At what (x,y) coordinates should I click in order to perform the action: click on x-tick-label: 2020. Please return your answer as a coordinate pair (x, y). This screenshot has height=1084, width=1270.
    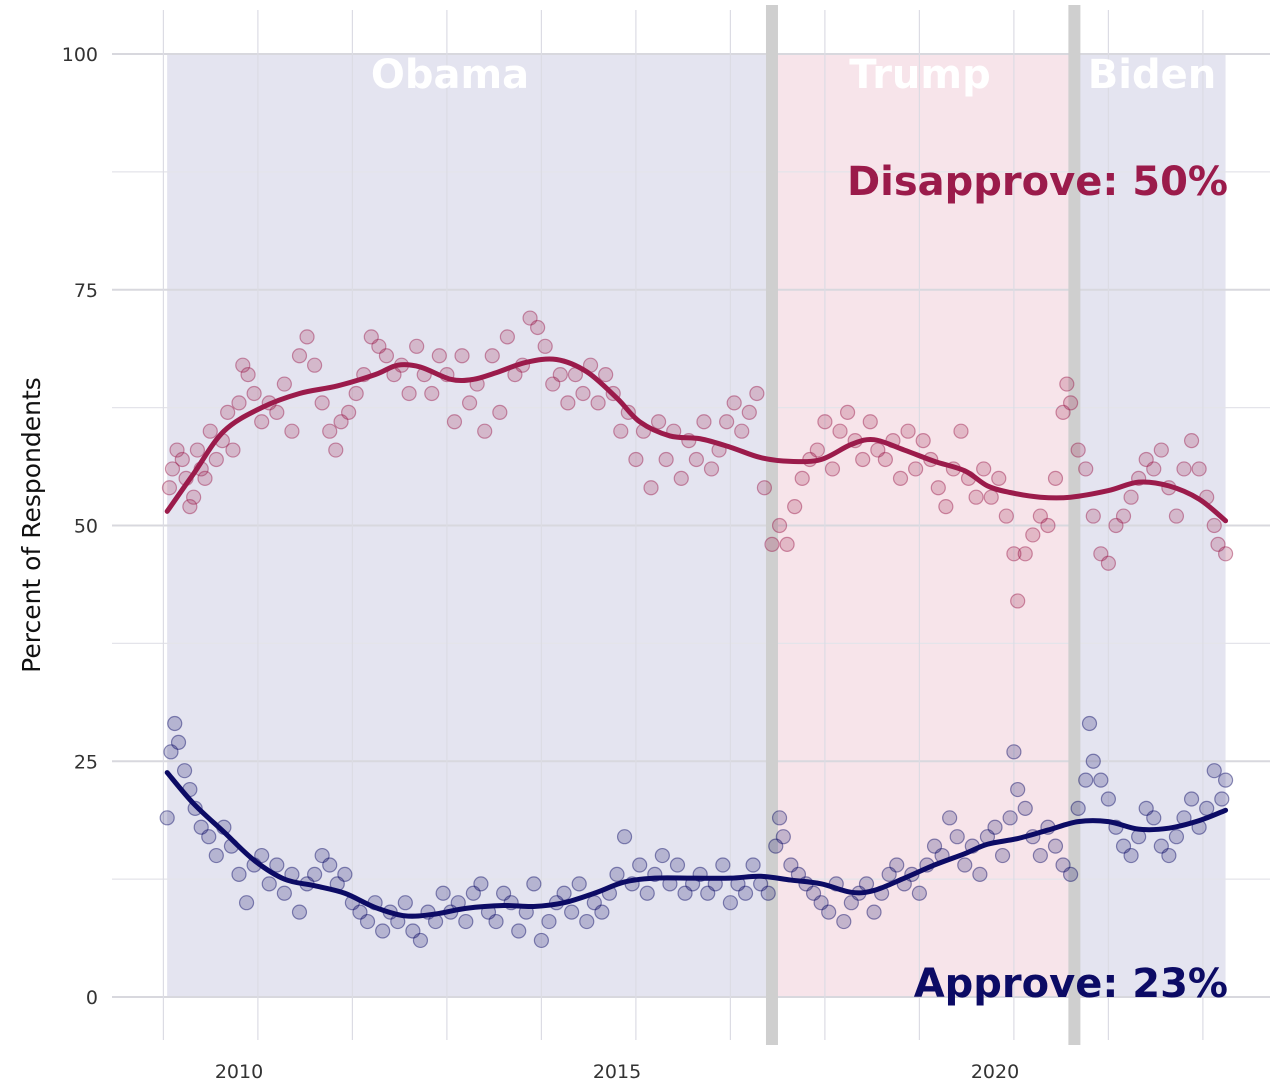
    Looking at the image, I should click on (995, 1072).